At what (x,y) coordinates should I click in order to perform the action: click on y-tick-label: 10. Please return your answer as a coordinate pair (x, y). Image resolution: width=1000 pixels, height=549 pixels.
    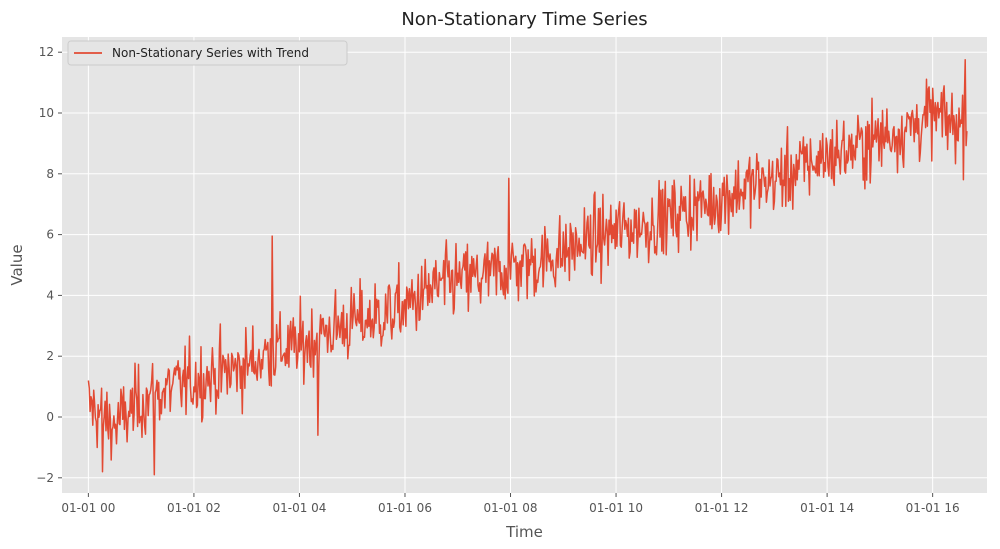
    Looking at the image, I should click on (46, 113).